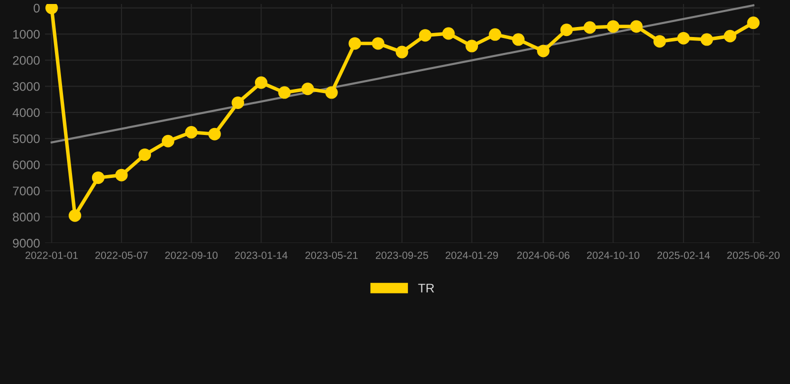  I want to click on x-tick-label: 2024-06-06, so click(543, 255).